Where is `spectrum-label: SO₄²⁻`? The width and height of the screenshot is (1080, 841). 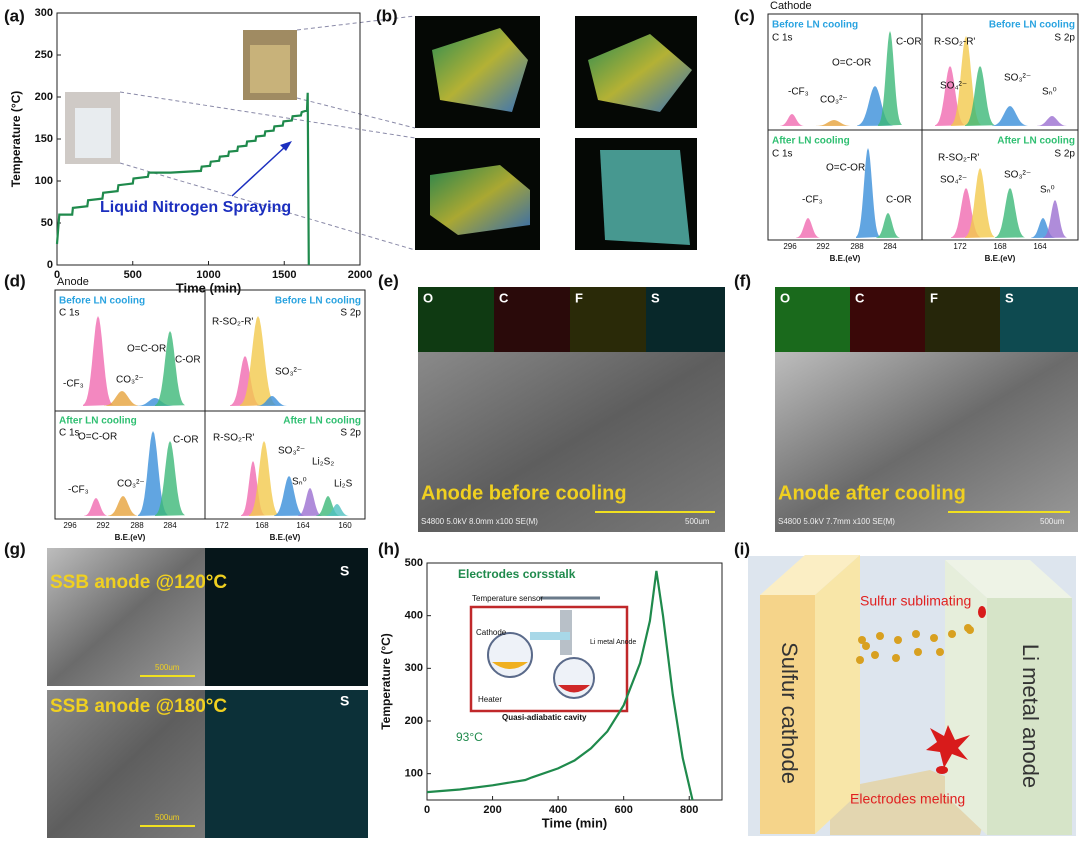
spectrum-label: SO₄²⁻ is located at coordinates (953, 86).